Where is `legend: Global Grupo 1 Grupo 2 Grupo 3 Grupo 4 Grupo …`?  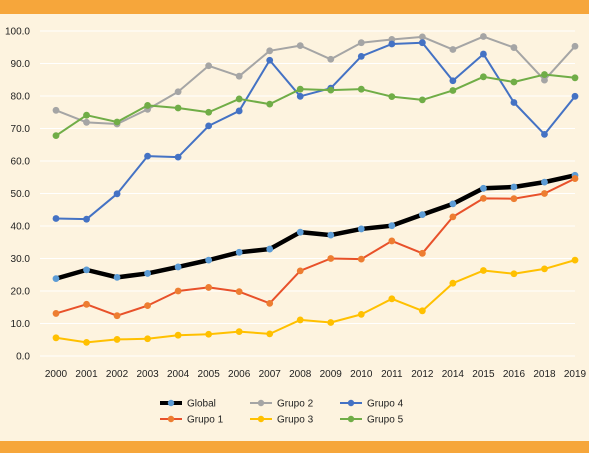
legend: Global Grupo 1 Grupo 2 Grupo 3 Grupo 4 Grupo … is located at coordinates (282, 412).